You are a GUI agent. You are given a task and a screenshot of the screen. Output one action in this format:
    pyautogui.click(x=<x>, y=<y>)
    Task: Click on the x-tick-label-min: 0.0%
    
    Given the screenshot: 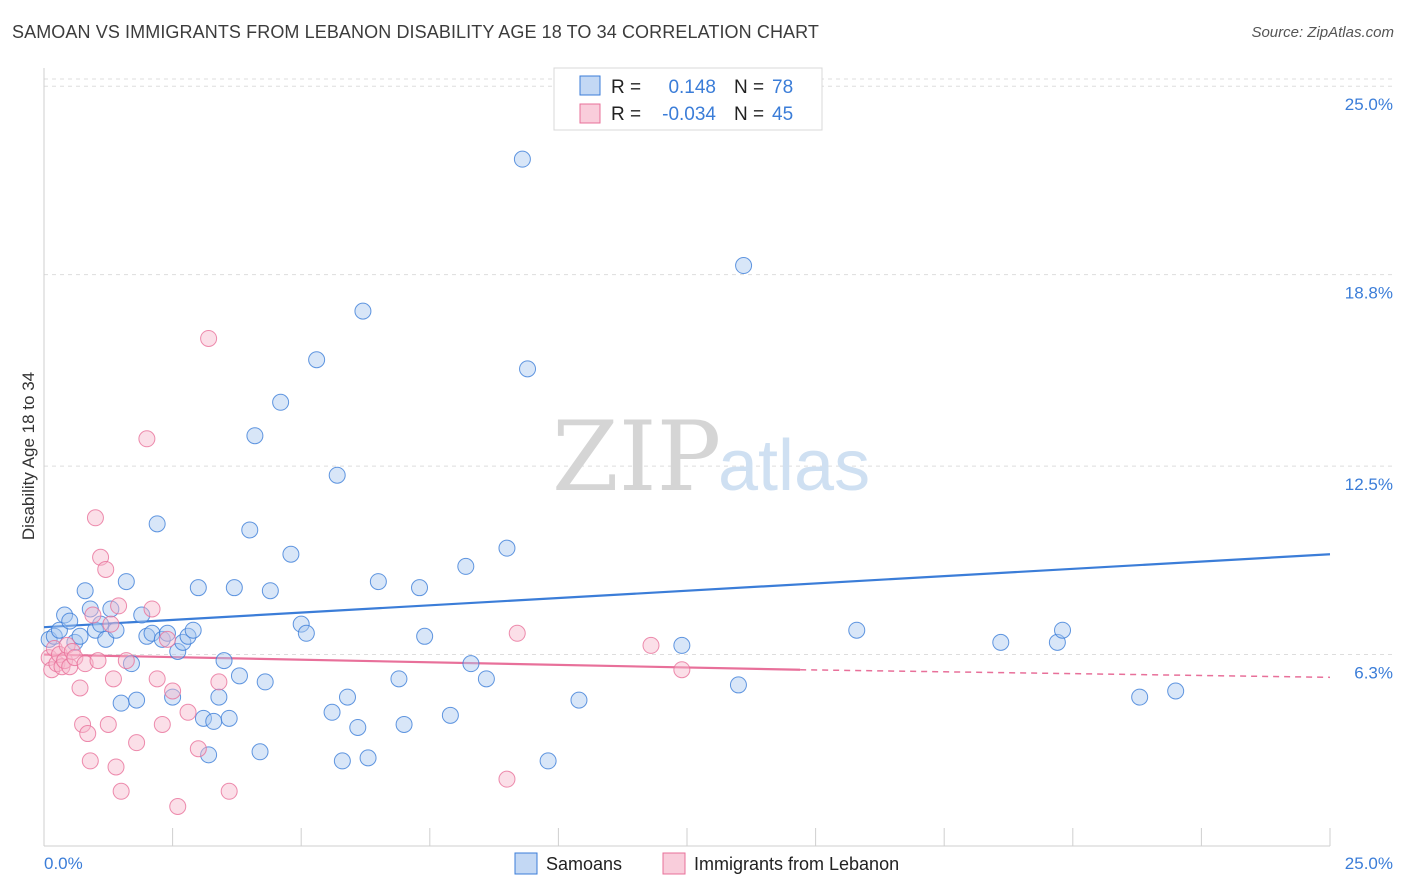 What is the action you would take?
    pyautogui.click(x=63, y=863)
    